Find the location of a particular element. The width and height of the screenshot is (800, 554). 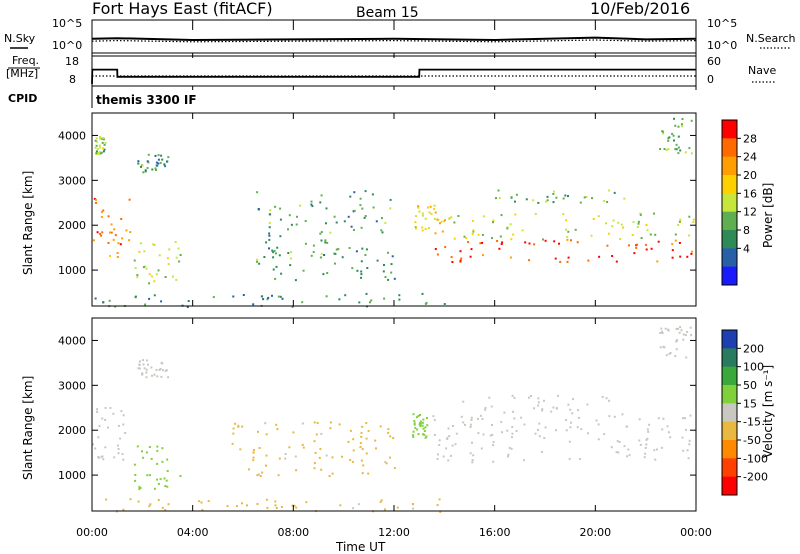

power-colorbar-tick-label: 8 is located at coordinates (746, 230).